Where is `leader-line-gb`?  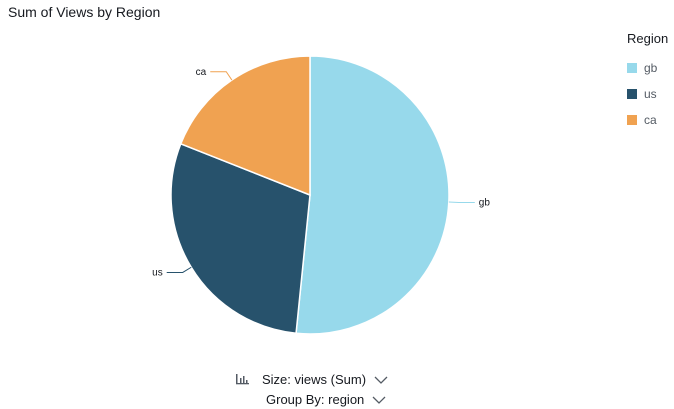
leader-line-gb is located at coordinates (461, 202).